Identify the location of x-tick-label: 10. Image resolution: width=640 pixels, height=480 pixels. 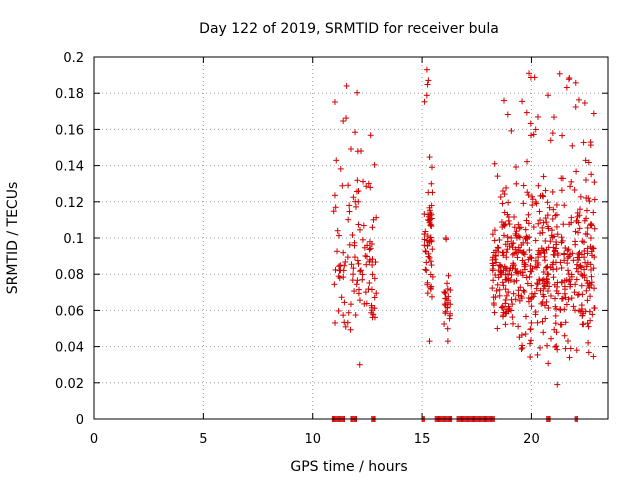
(312, 439).